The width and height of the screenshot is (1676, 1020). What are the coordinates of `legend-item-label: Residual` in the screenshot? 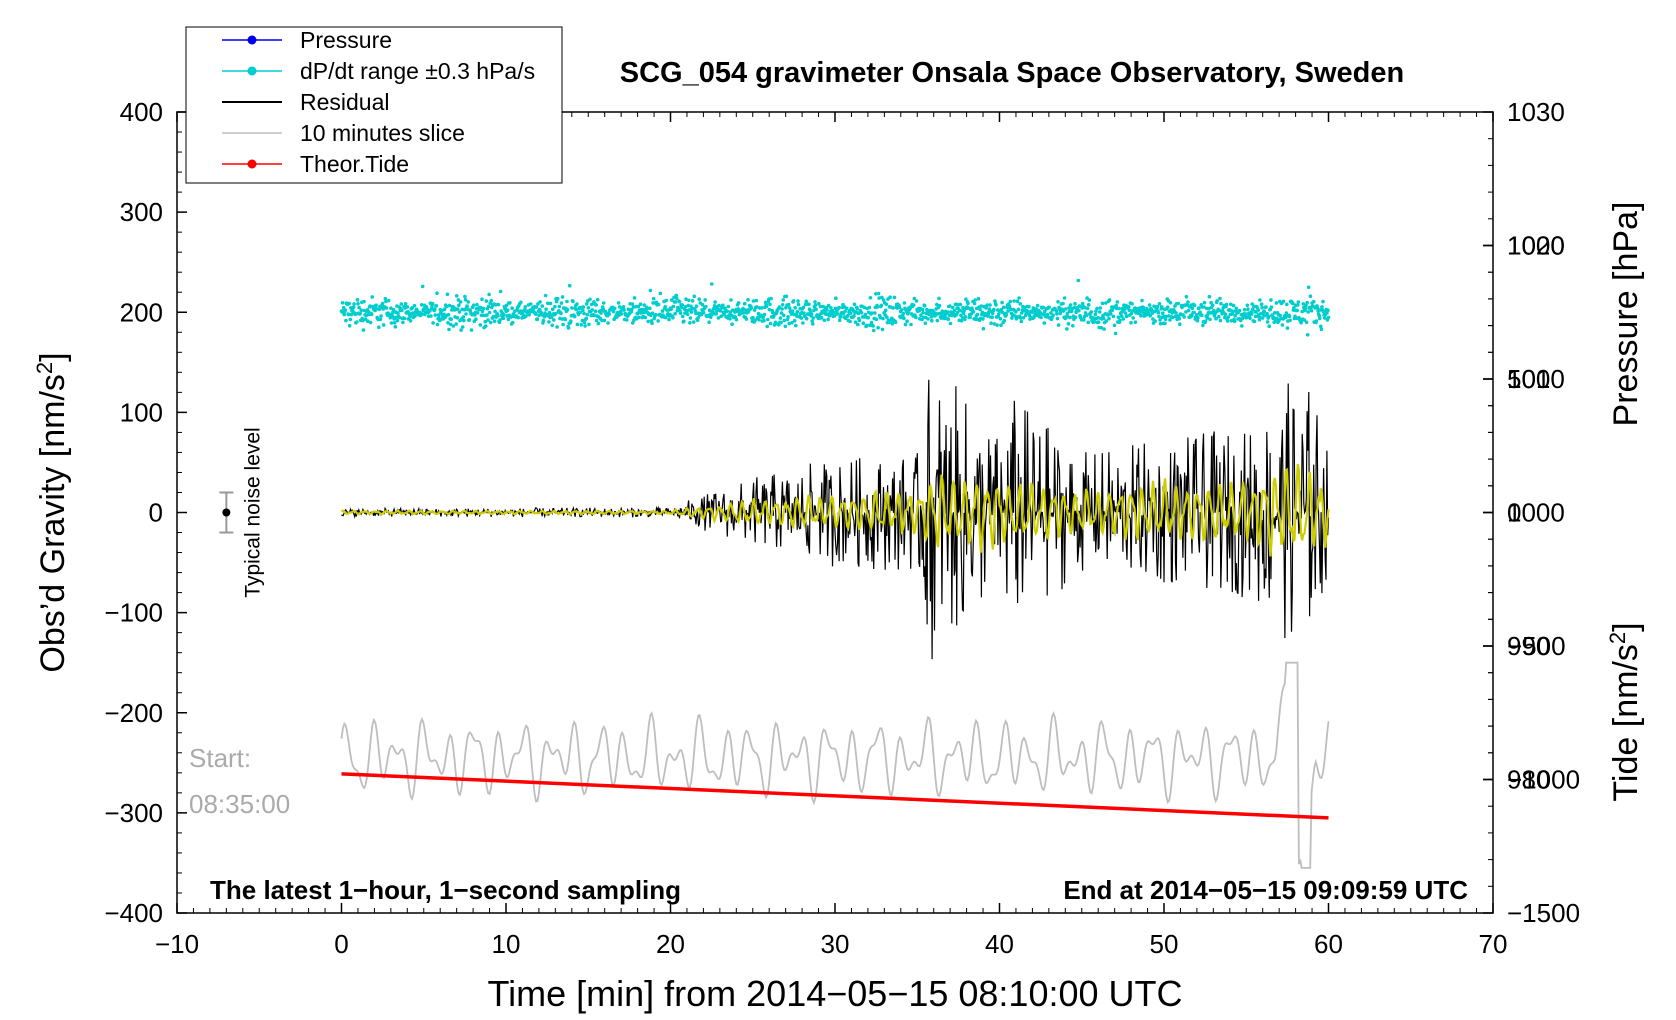 It's located at (345, 102).